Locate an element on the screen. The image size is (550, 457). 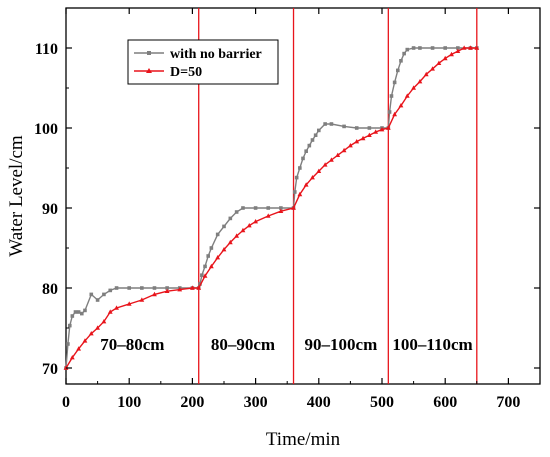
x-tick-label: 200 is located at coordinates (192, 402).